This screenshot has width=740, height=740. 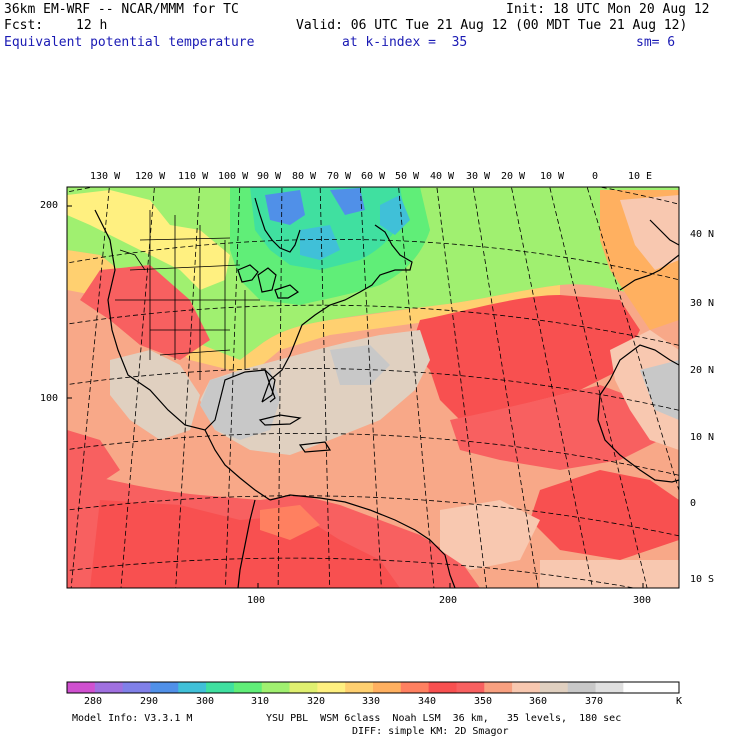 I want to click on colorbar-frame, so click(x=373, y=687).